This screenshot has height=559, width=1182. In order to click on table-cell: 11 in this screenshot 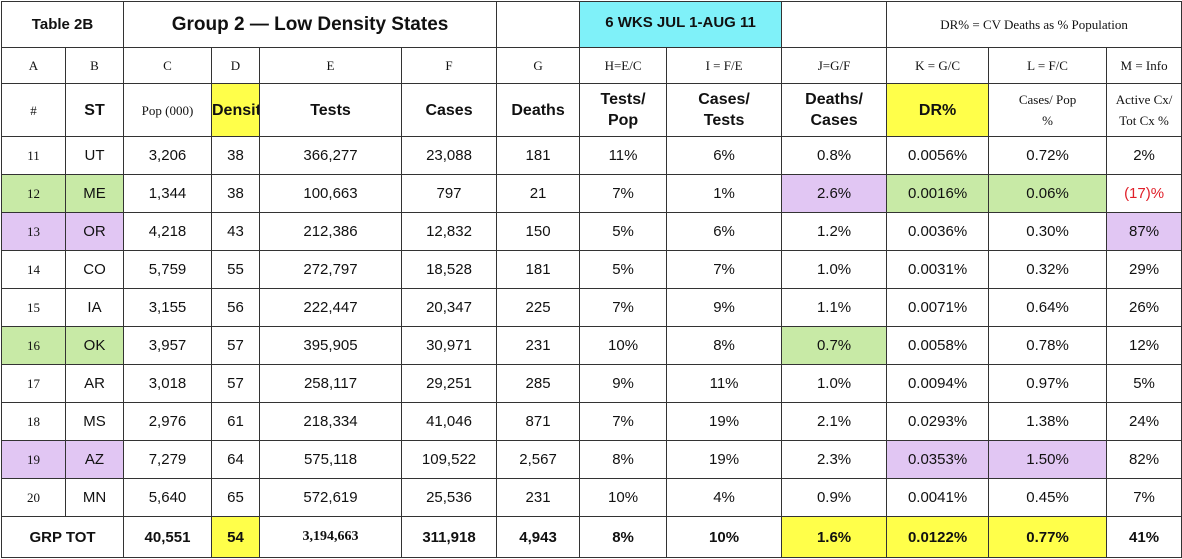, I will do `click(33, 155)`.